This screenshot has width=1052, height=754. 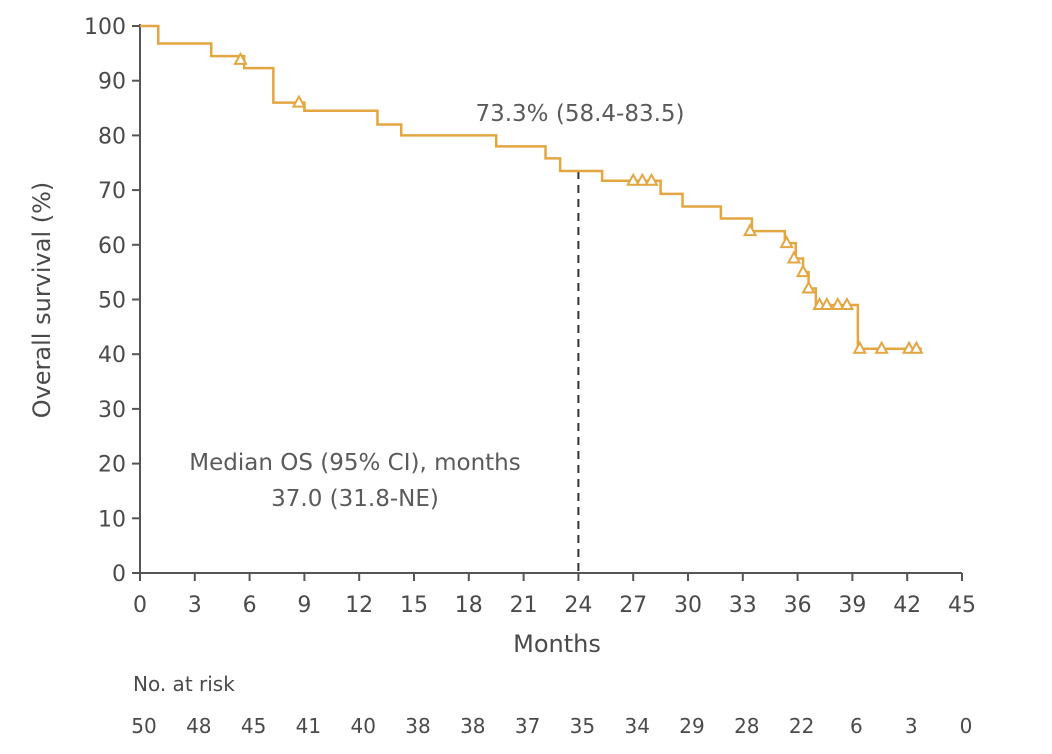 I want to click on x-tick-label: 18, so click(x=469, y=605).